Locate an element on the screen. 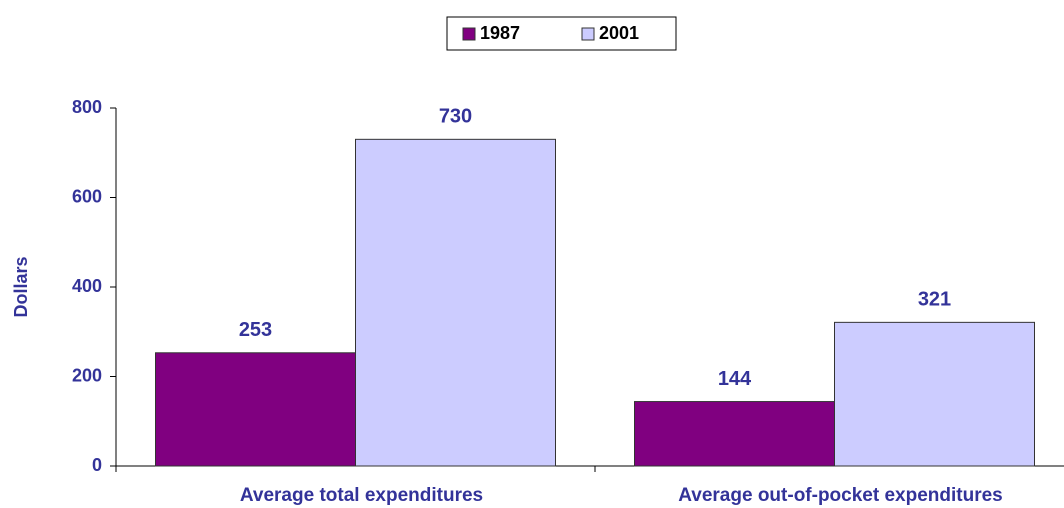 This screenshot has height=508, width=1064. x-tick-label: Average out-of-pocket expenditures is located at coordinates (840, 495).